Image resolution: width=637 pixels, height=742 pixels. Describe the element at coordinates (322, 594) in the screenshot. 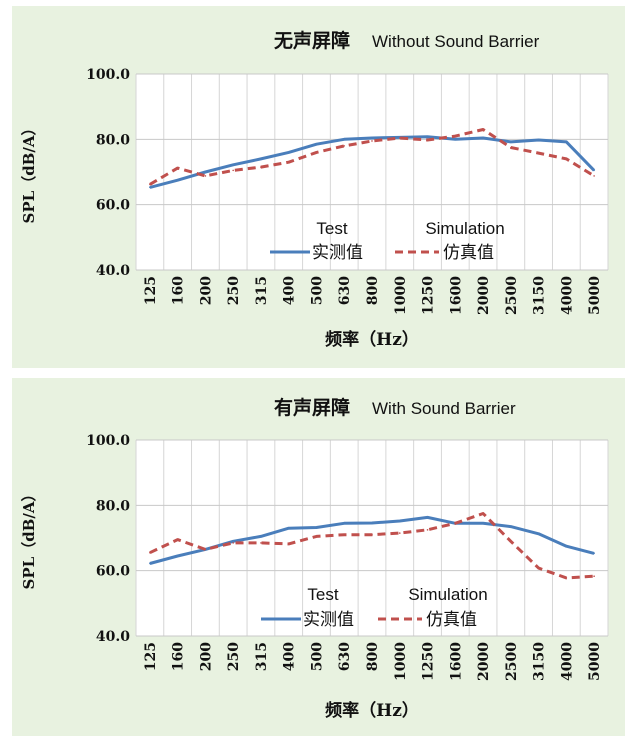

I see `legend-test-en: Test` at that location.